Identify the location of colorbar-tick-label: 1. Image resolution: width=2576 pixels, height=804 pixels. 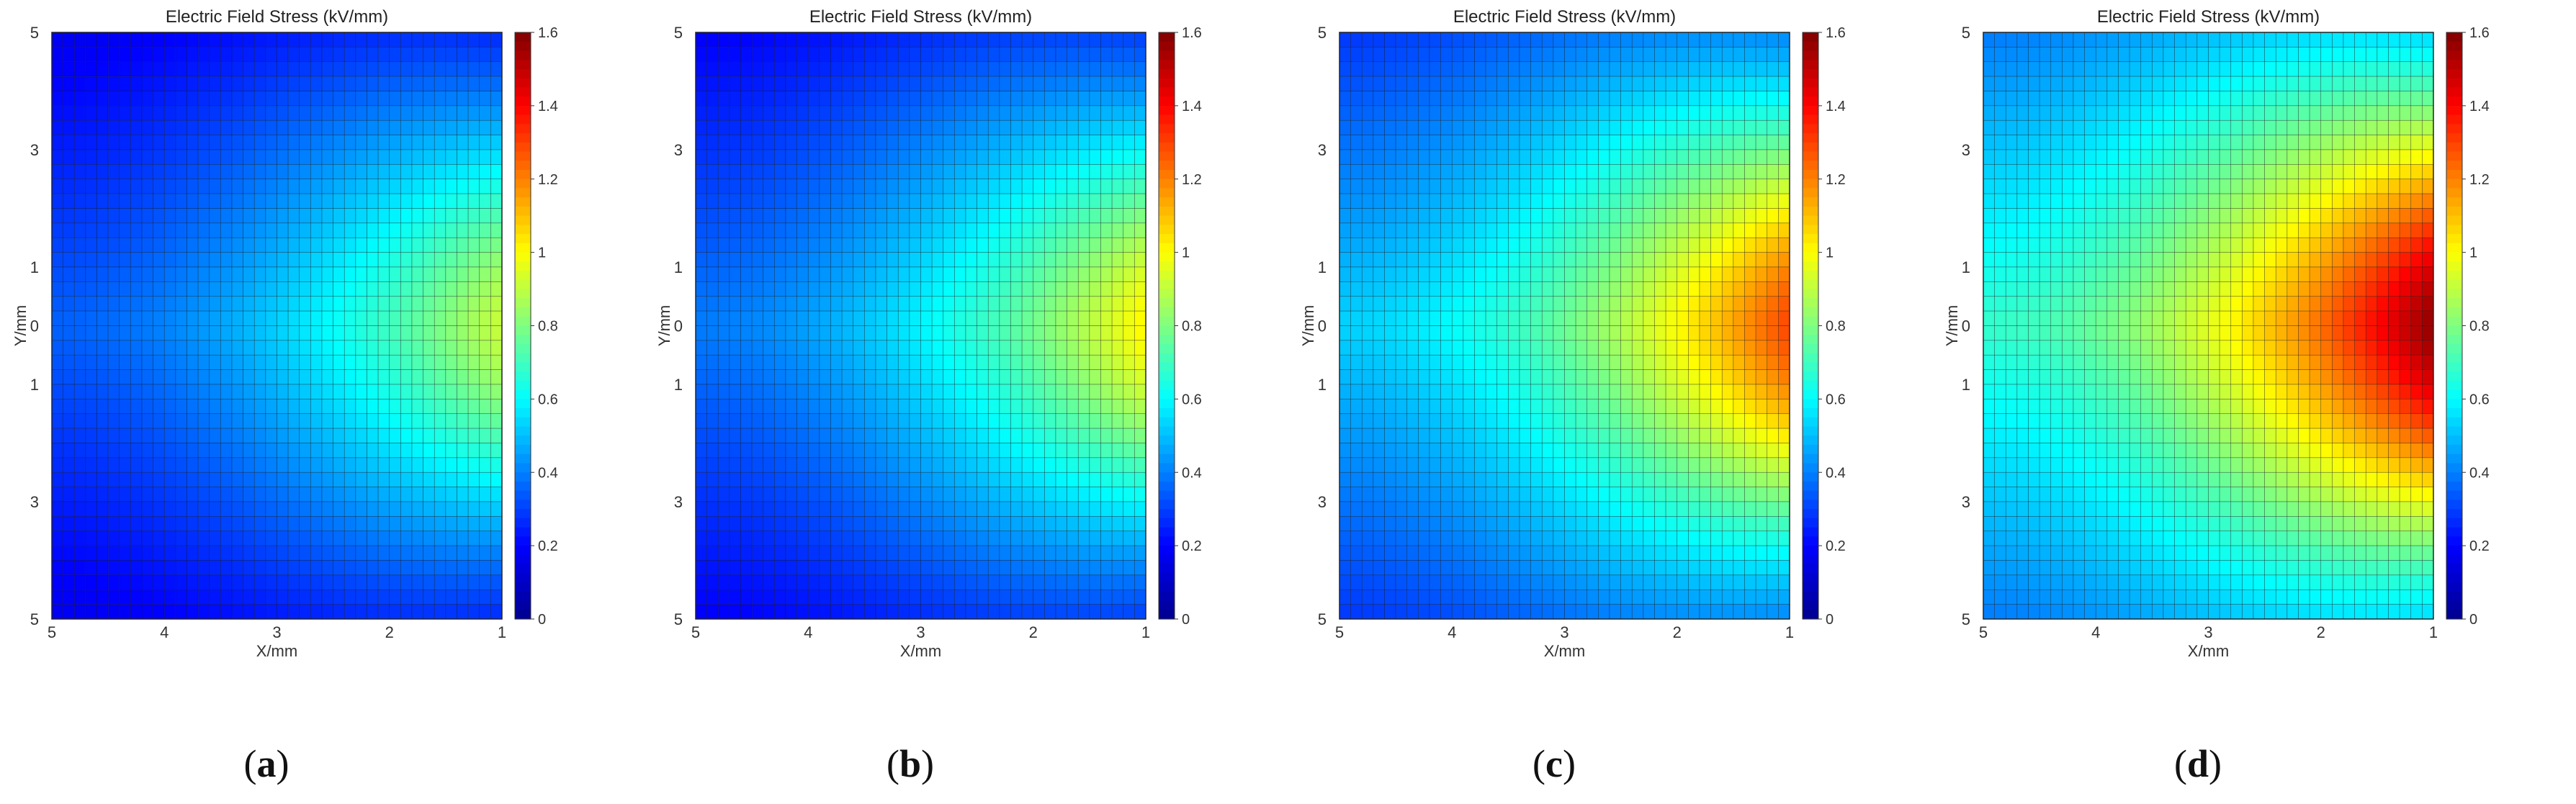
(542, 253).